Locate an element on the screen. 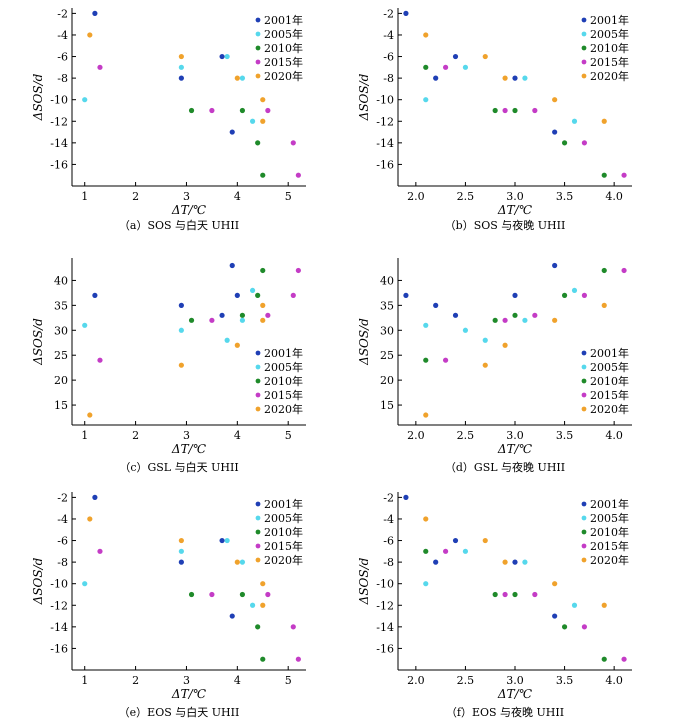 This screenshot has width=700, height=727. panel-caption: （e）EOS 与白天 UHII is located at coordinates (179, 712).